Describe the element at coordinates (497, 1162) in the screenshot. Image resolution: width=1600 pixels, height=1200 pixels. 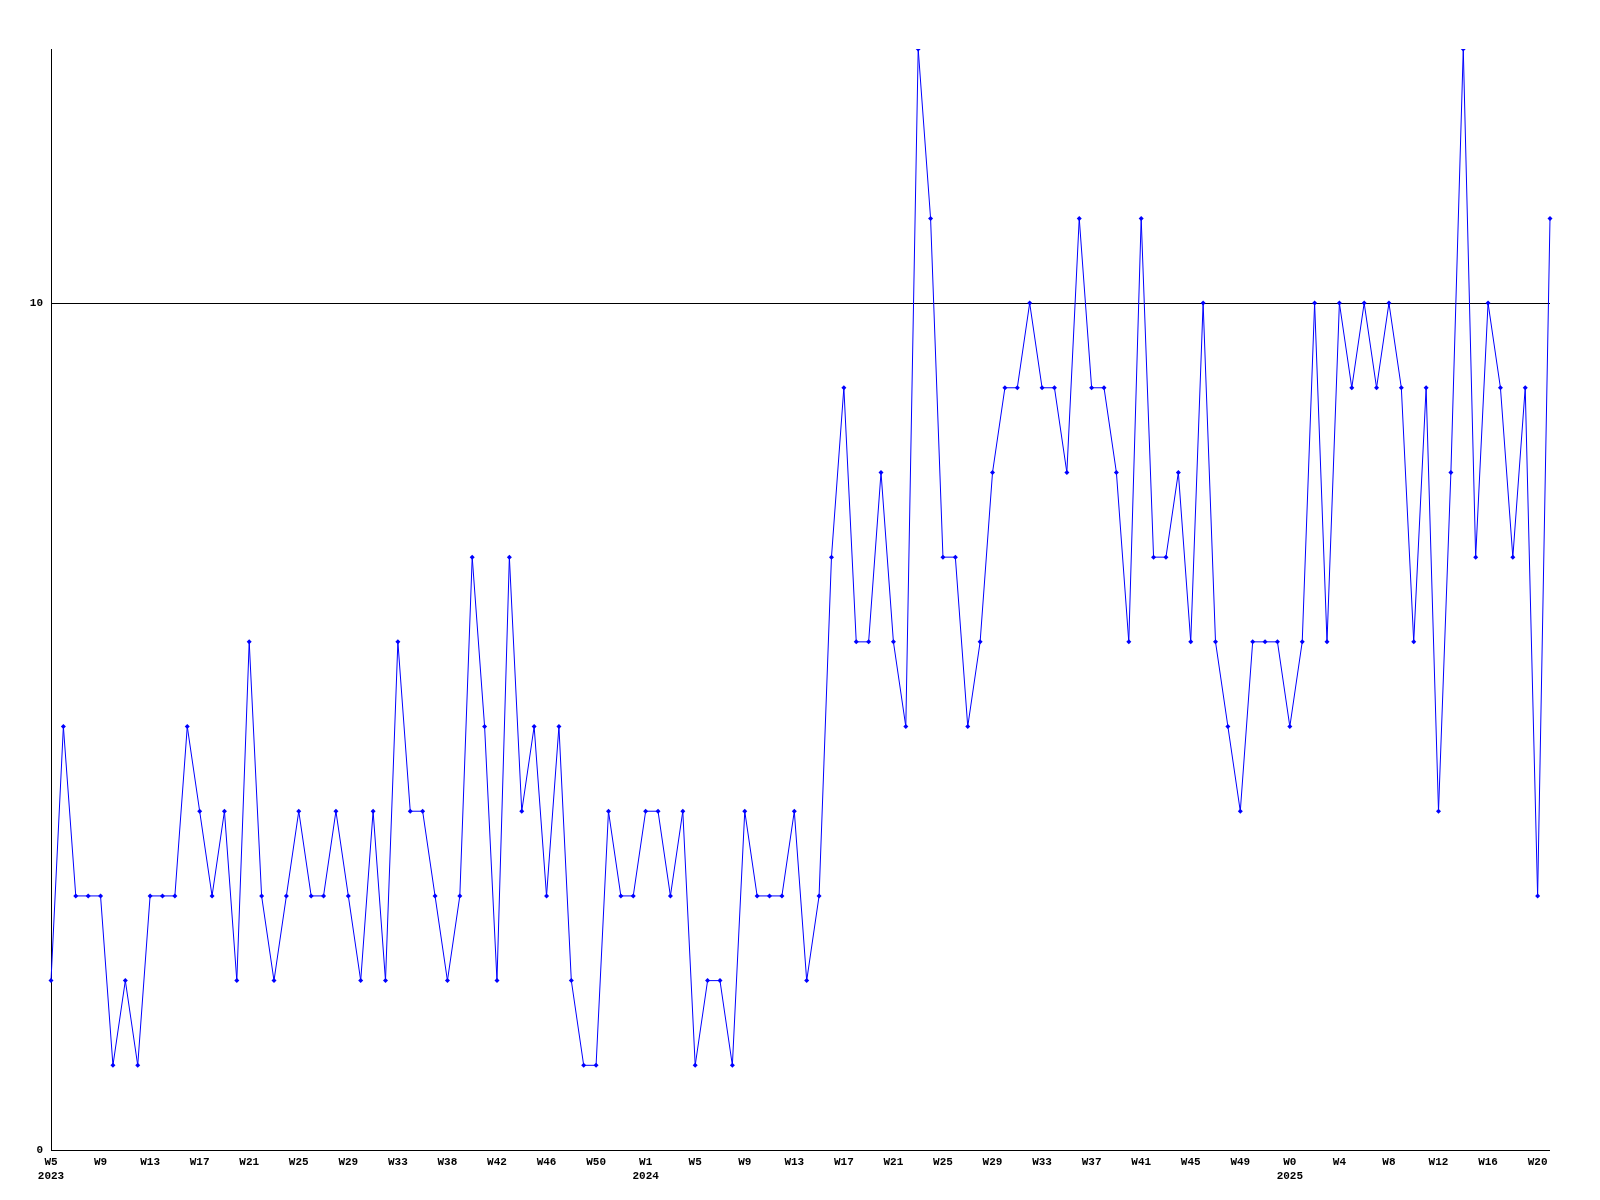
I see `x-tick-label: W42` at that location.